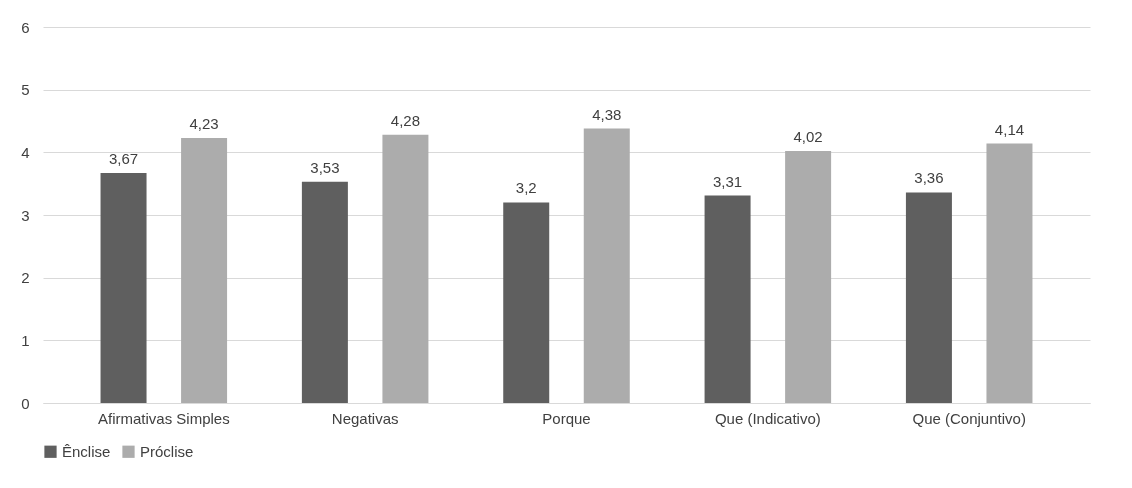  I want to click on legend-label: Ênclise, so click(86, 451).